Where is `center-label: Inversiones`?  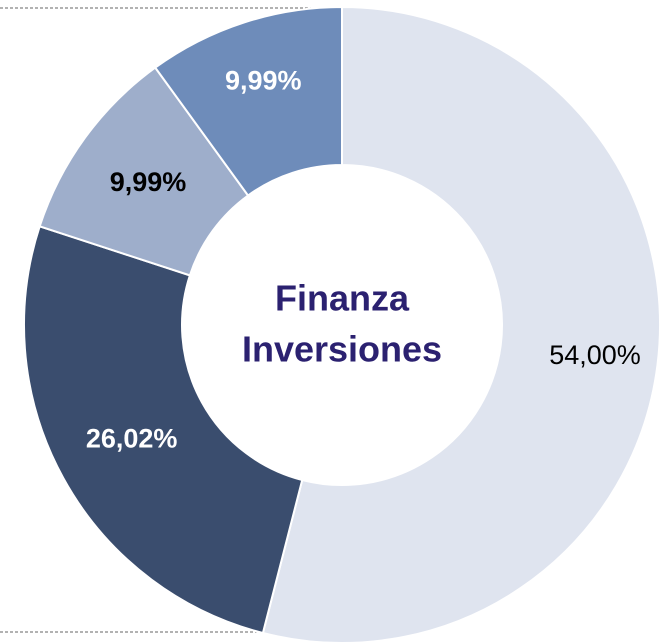
center-label: Inversiones is located at coordinates (342, 349).